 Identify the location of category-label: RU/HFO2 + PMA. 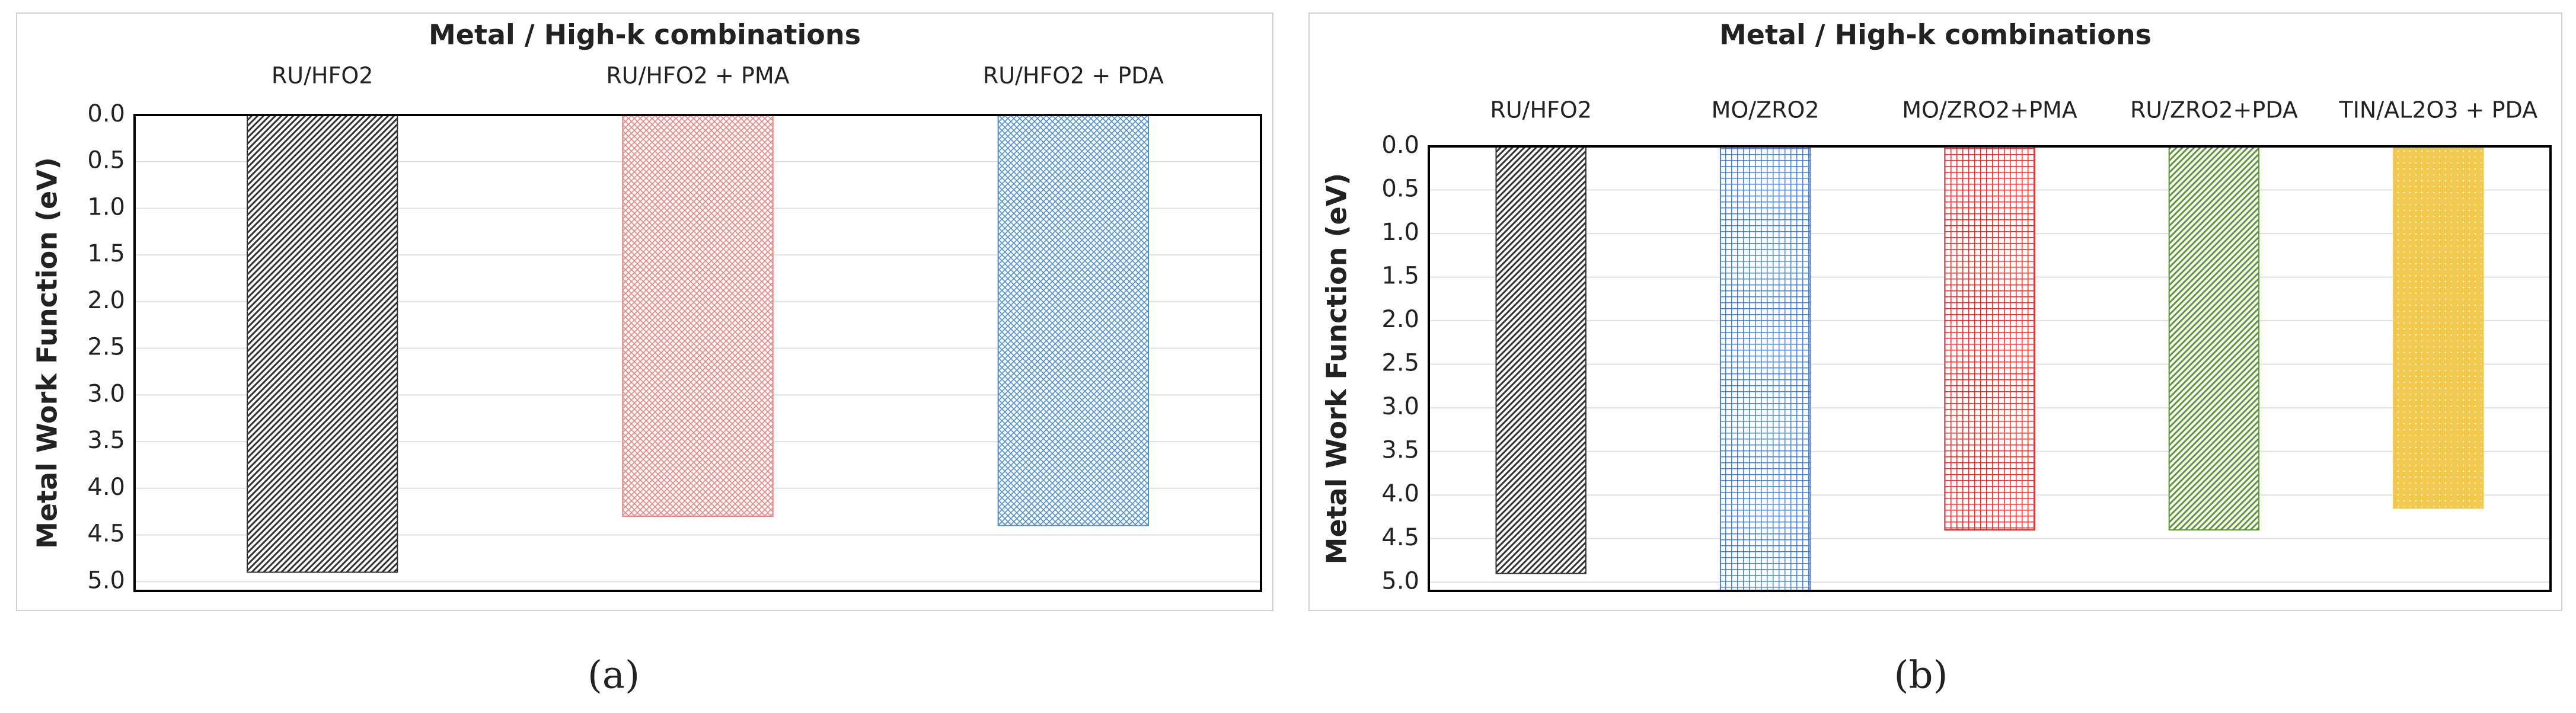
(697, 76).